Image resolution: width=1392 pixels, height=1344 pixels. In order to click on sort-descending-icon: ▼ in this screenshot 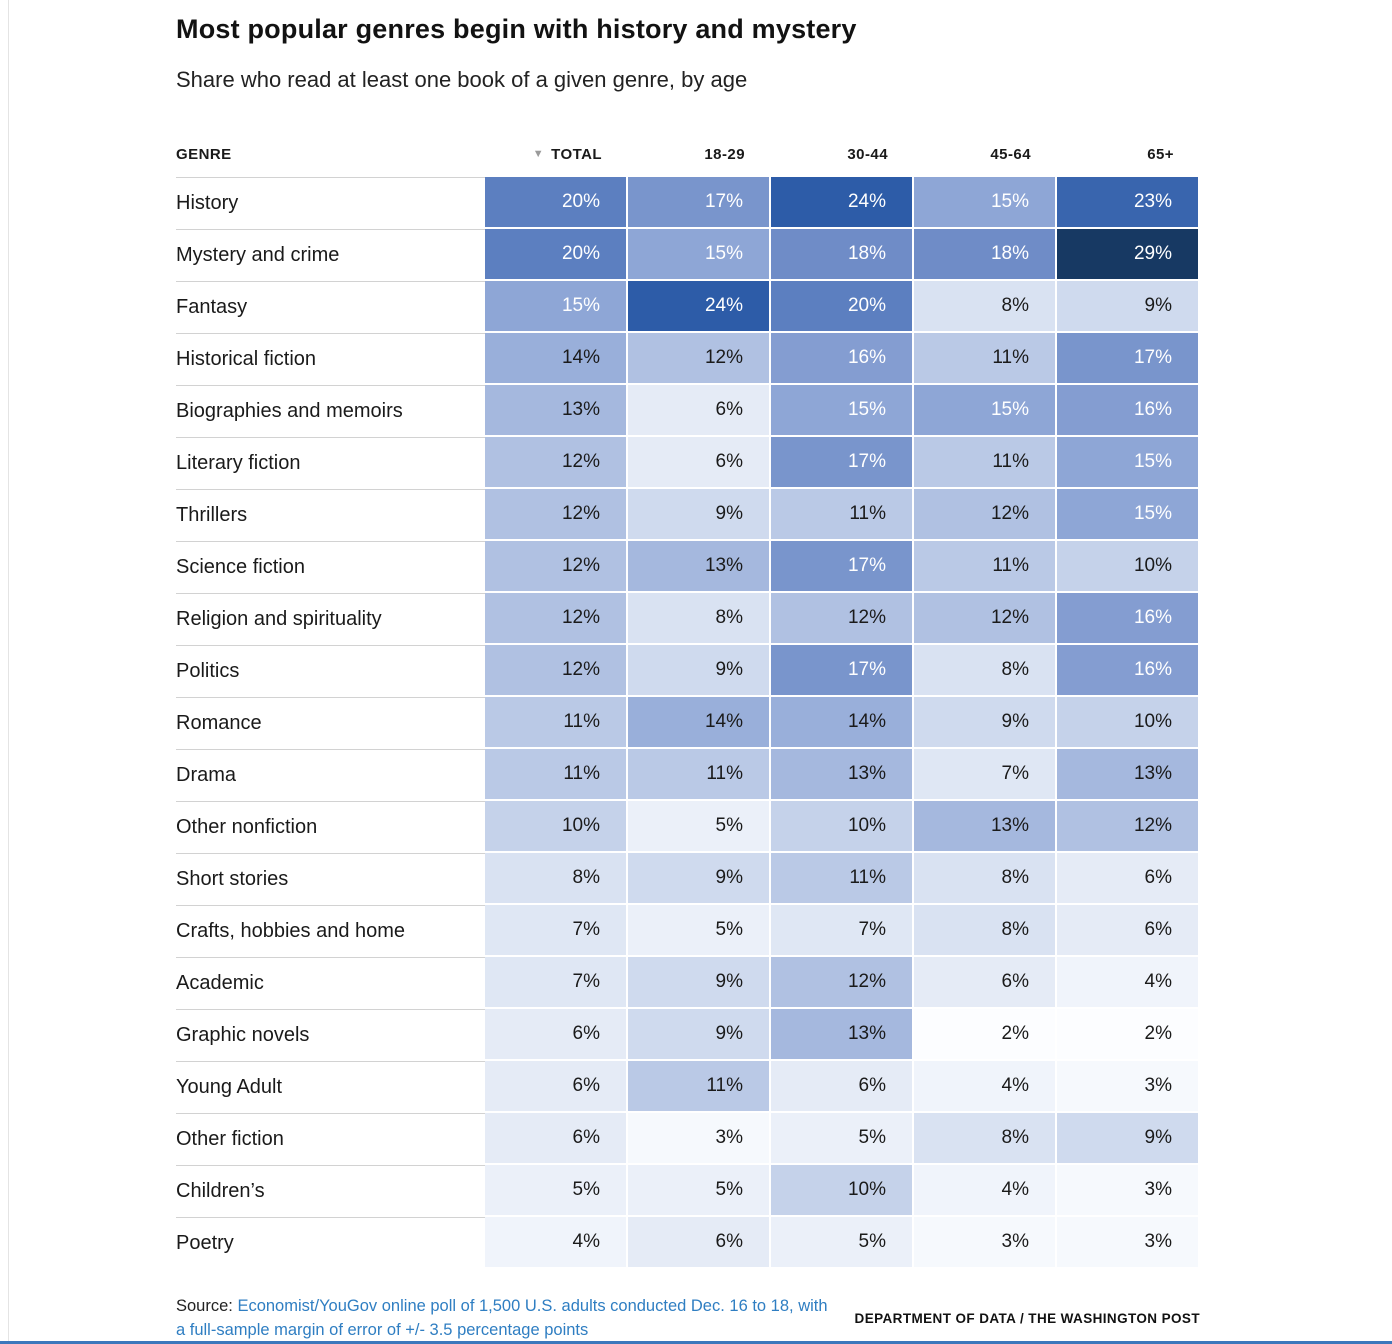, I will do `click(538, 153)`.